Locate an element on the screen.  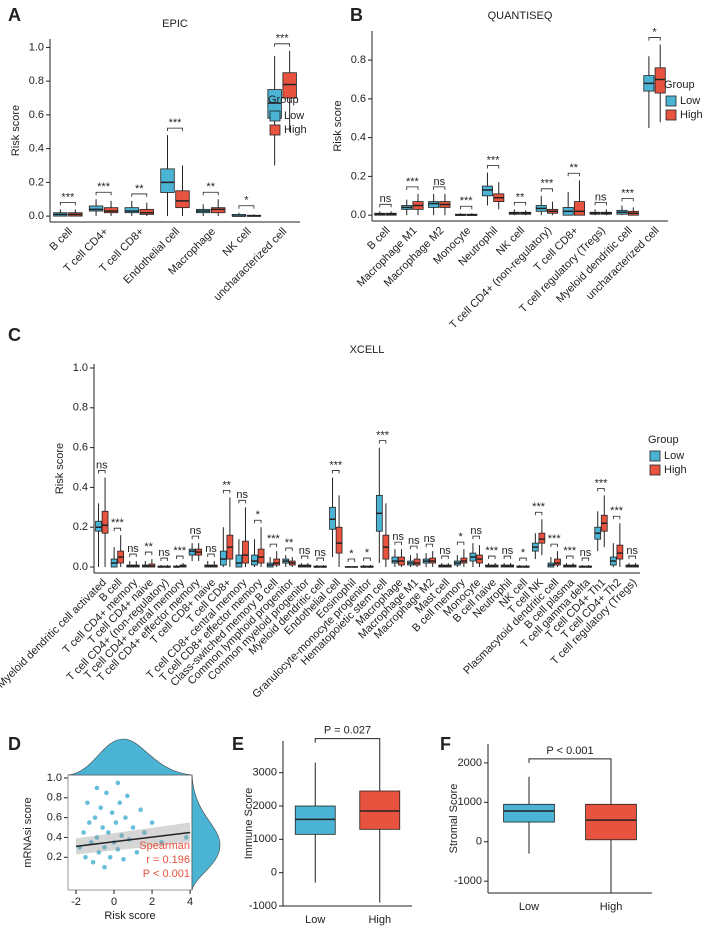
x-tick-label: -2 is located at coordinates (76, 902).